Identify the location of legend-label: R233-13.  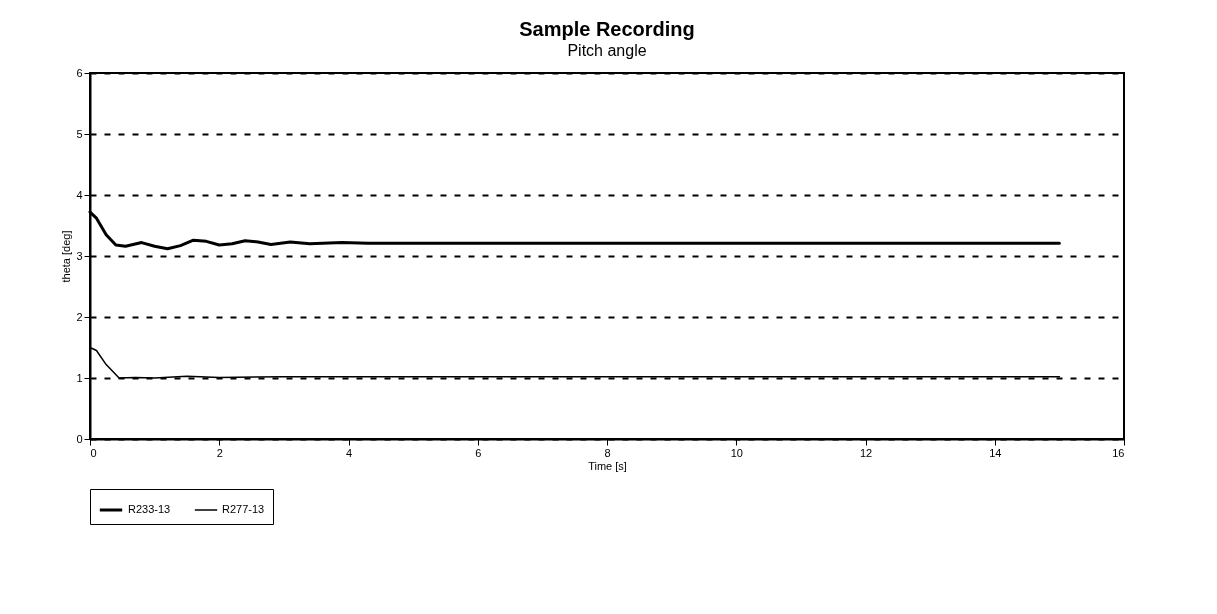
(149, 509).